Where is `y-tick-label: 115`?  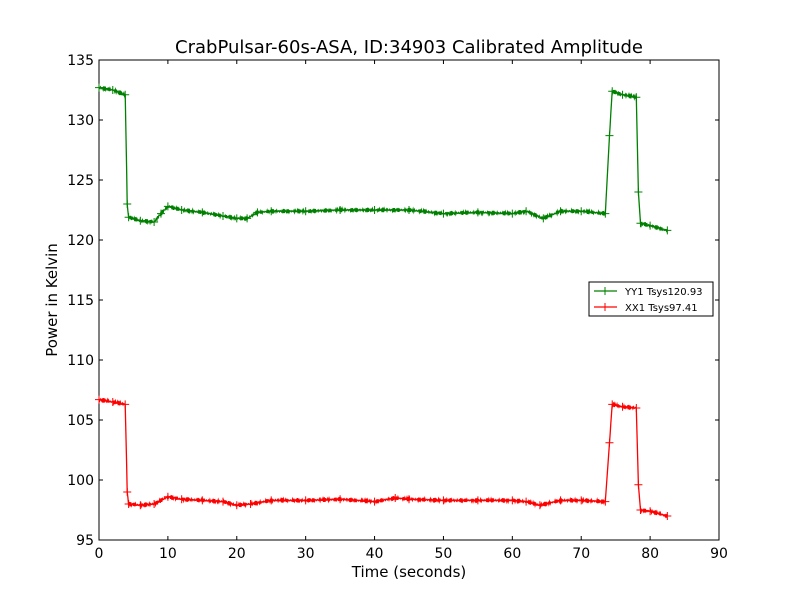
y-tick-label: 115 is located at coordinates (80, 301).